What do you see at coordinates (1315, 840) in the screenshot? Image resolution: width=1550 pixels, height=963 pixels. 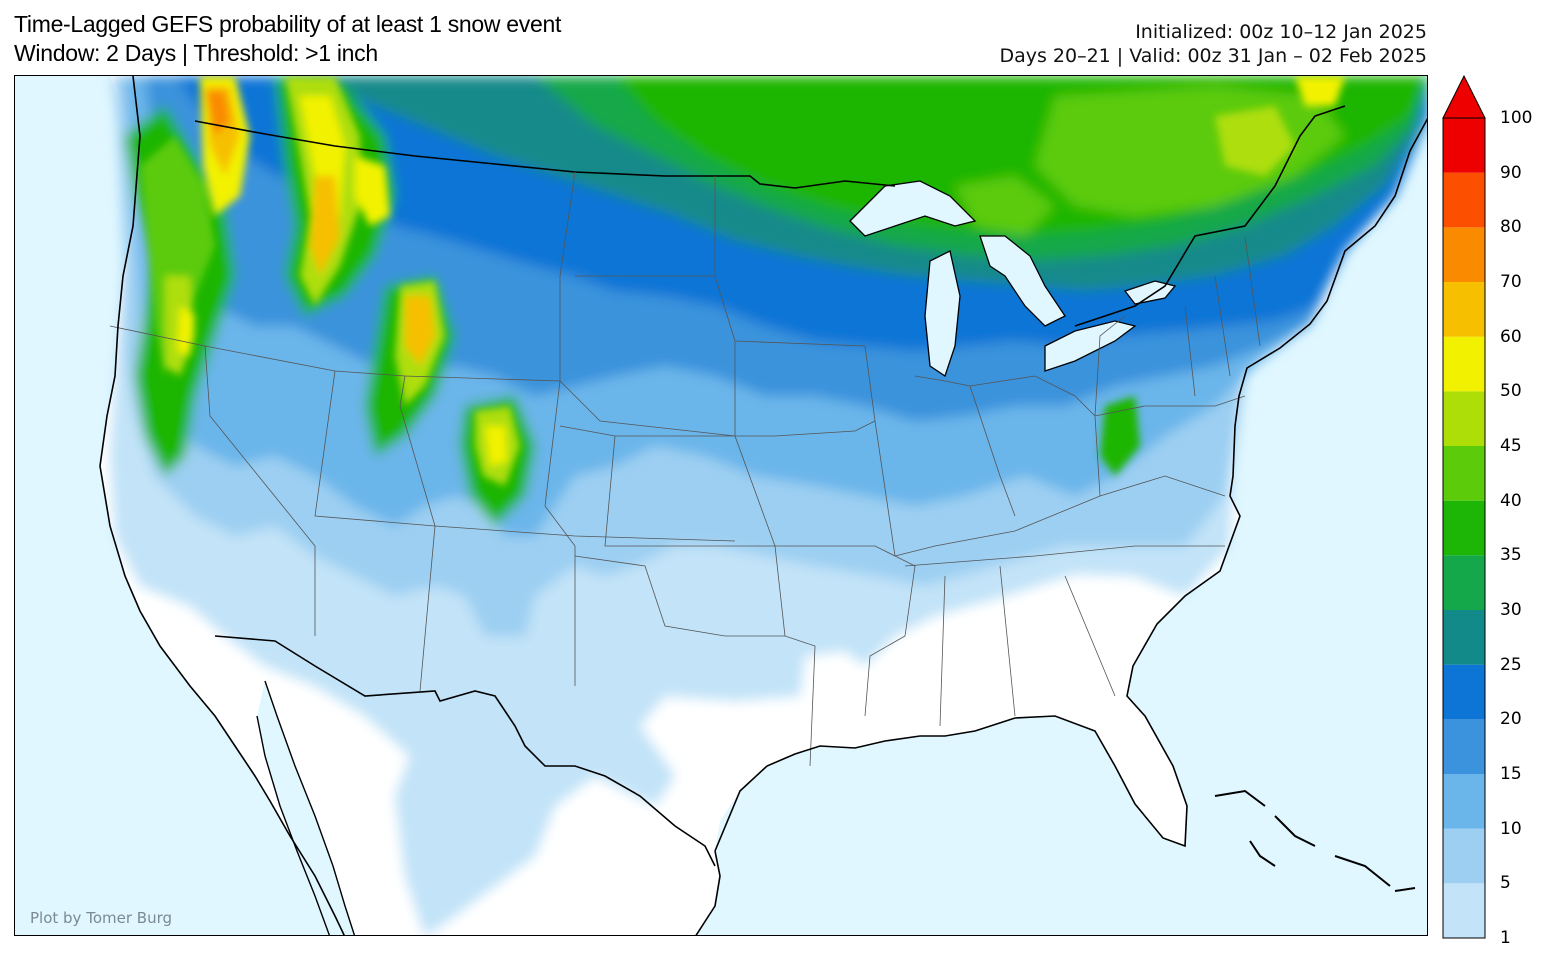 I see `caribbean-islands` at bounding box center [1315, 840].